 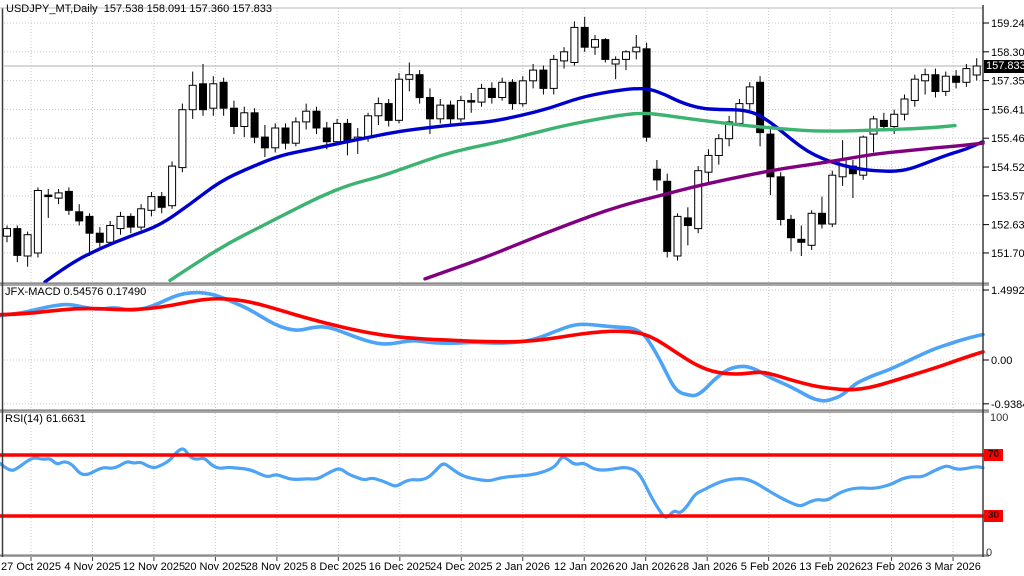 I want to click on date-tick-label: 4 Nov 2025, so click(x=92, y=567).